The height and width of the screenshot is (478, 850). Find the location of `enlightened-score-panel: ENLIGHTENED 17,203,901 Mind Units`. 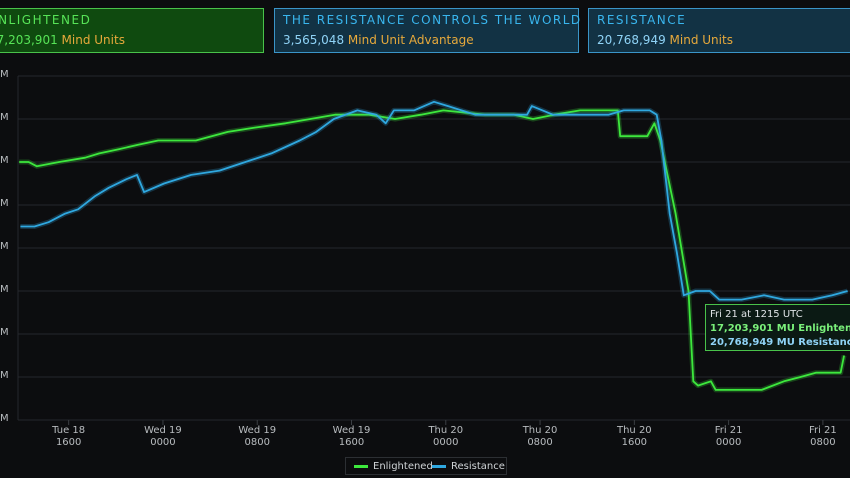

enlightened-score-panel: ENLIGHTENED 17,203,901 Mind Units is located at coordinates (132, 30).